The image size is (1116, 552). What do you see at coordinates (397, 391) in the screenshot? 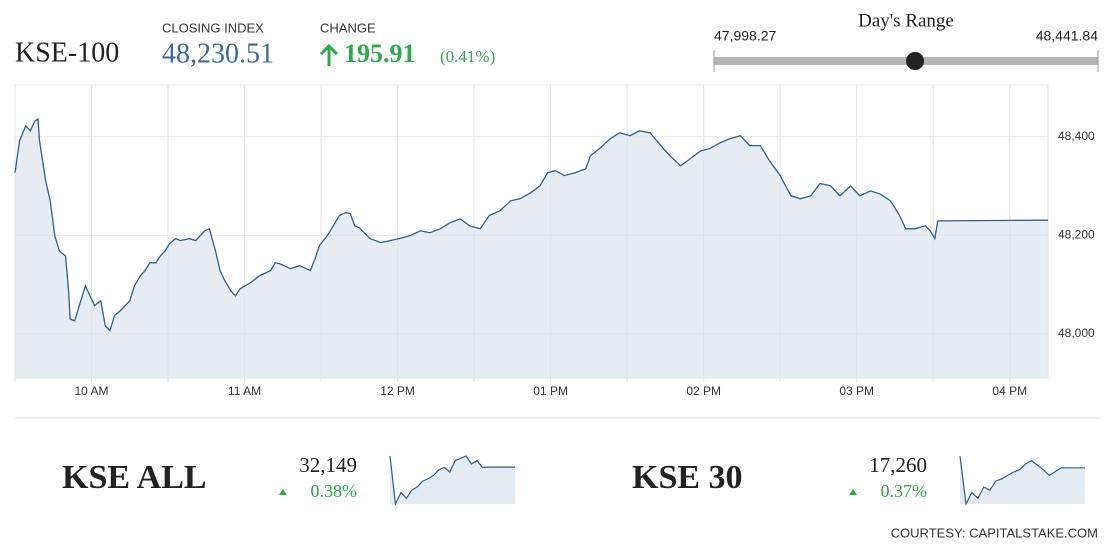
I see `x-tick-label: 12 PM` at bounding box center [397, 391].